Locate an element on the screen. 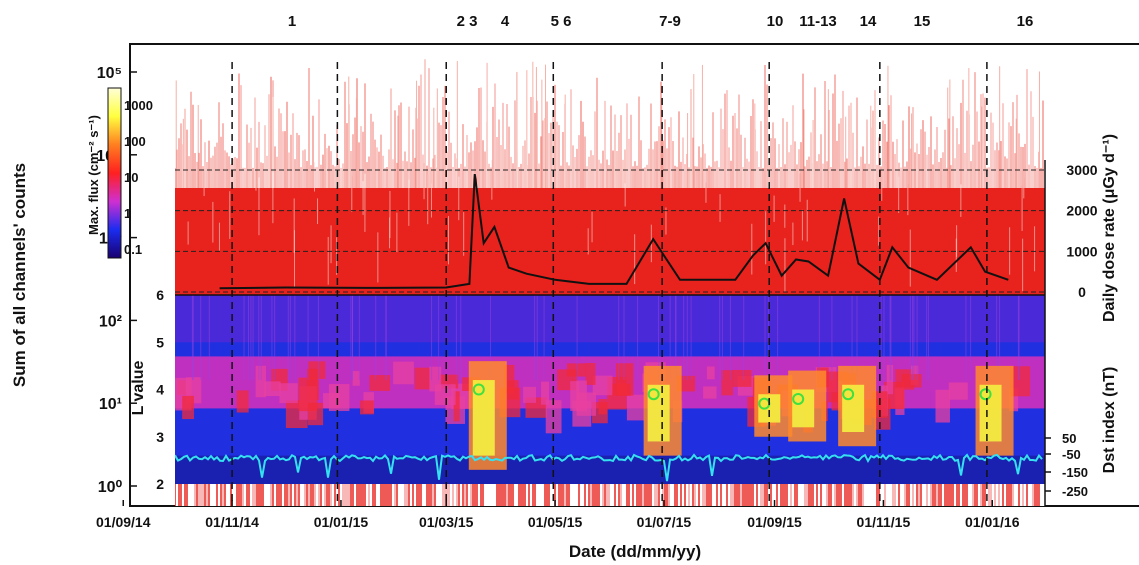 Image resolution: width=1139 pixels, height=565 pixels. event-label: 5 6 is located at coordinates (561, 21).